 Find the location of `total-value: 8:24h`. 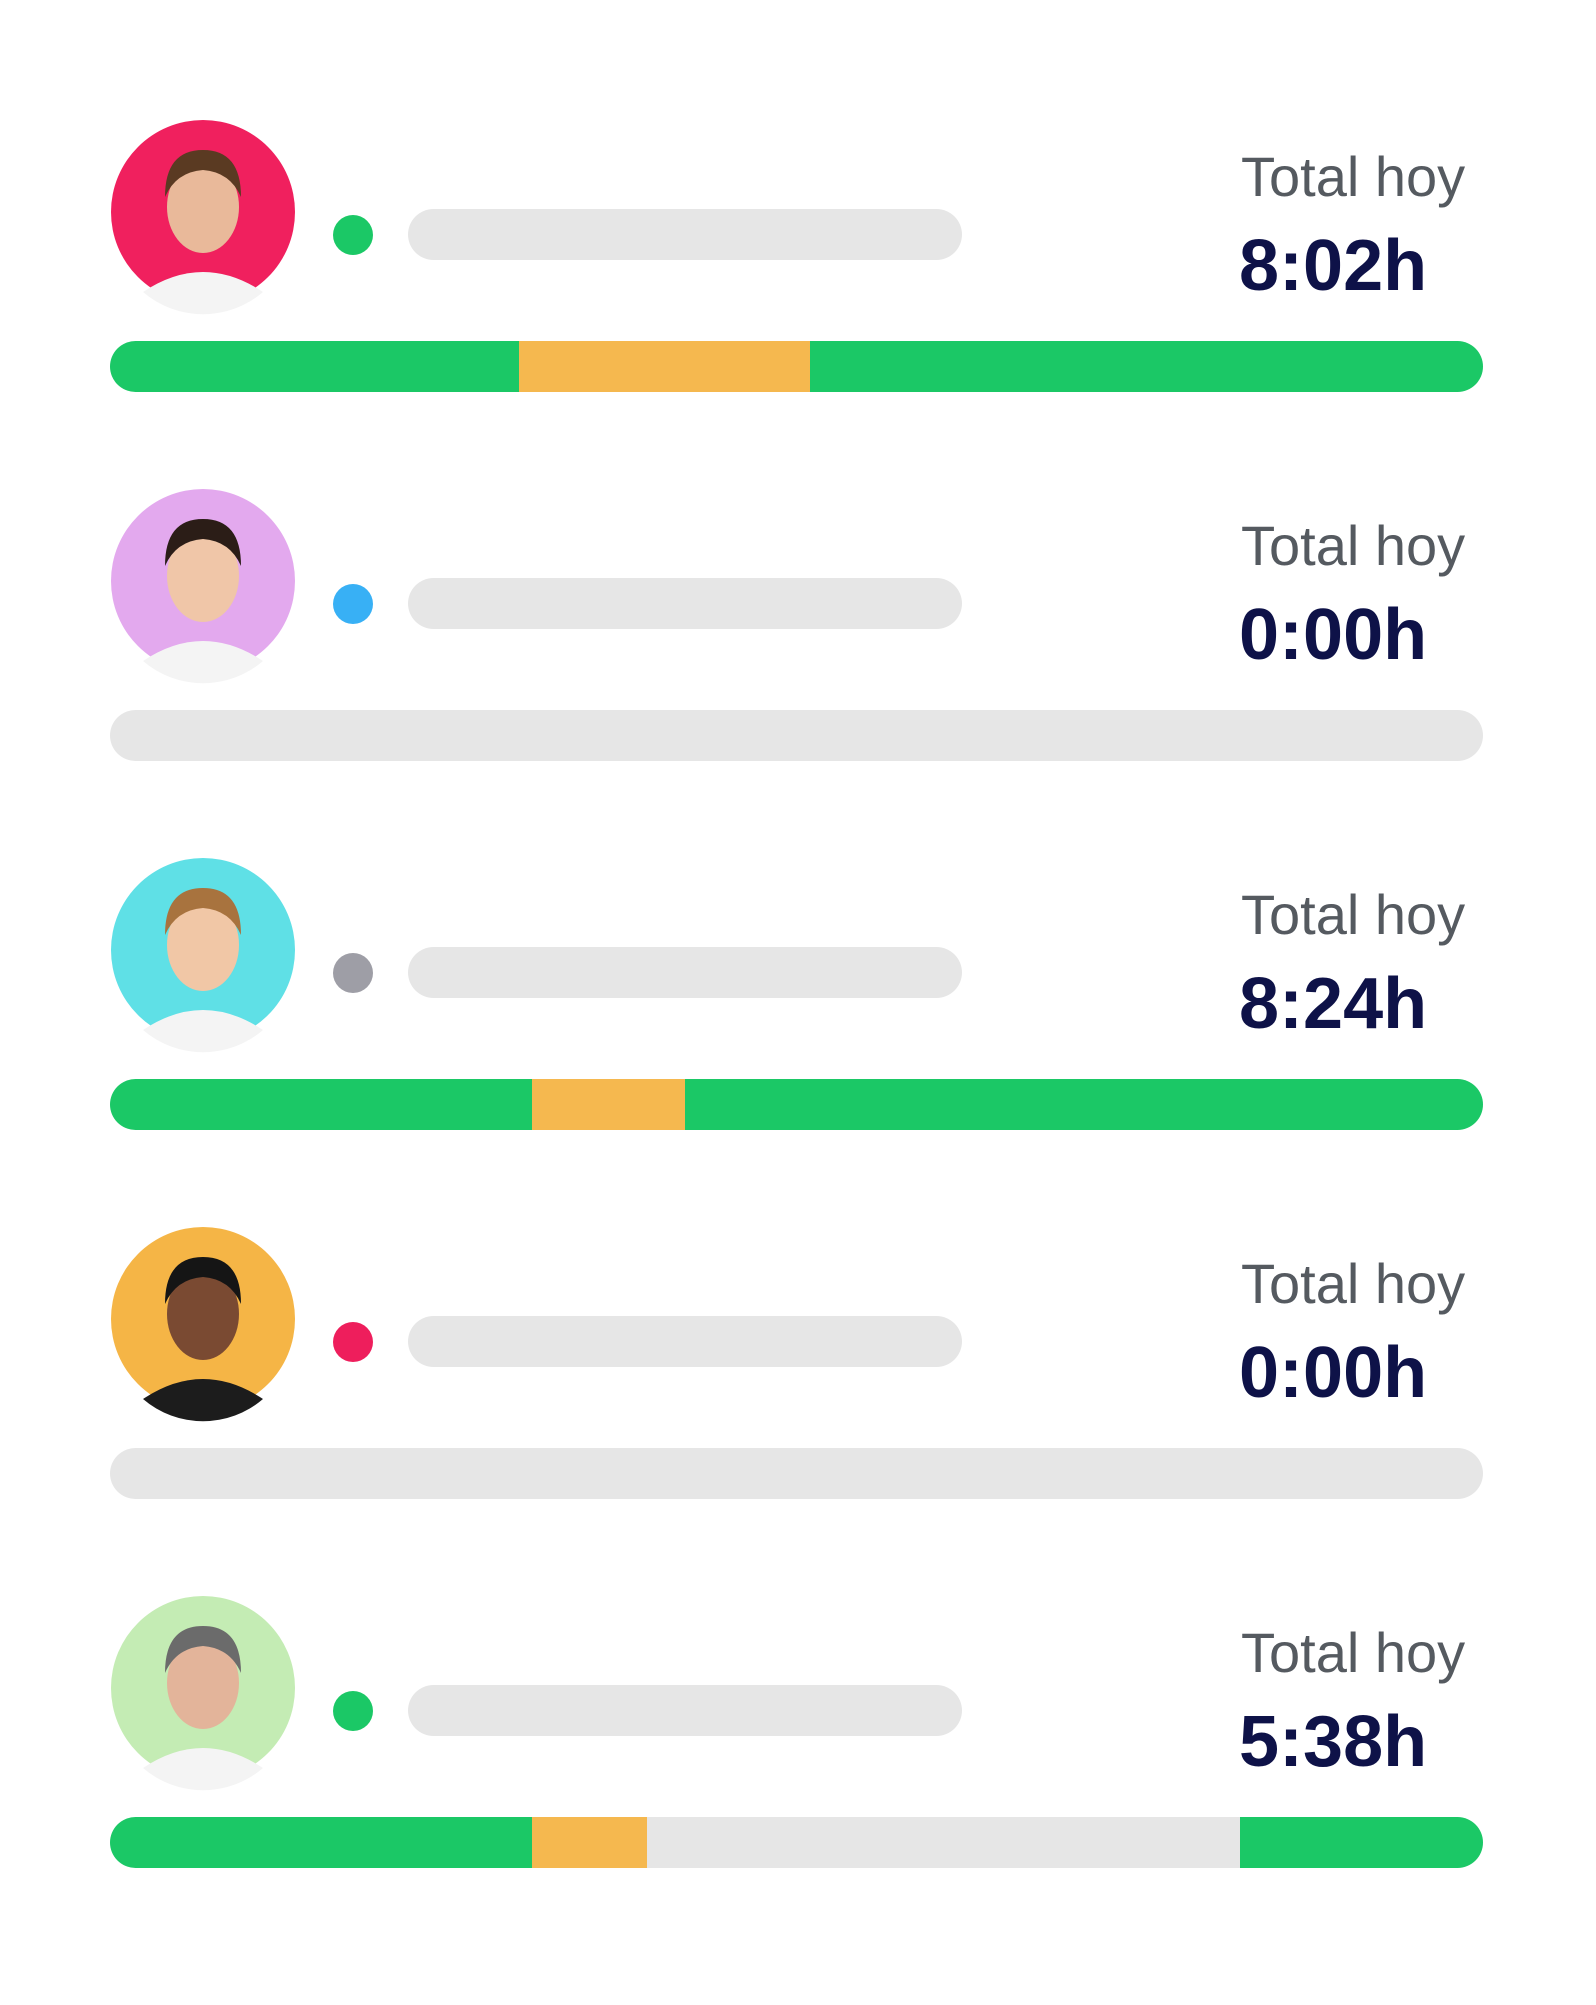

total-value: 8:24h is located at coordinates (1333, 1004).